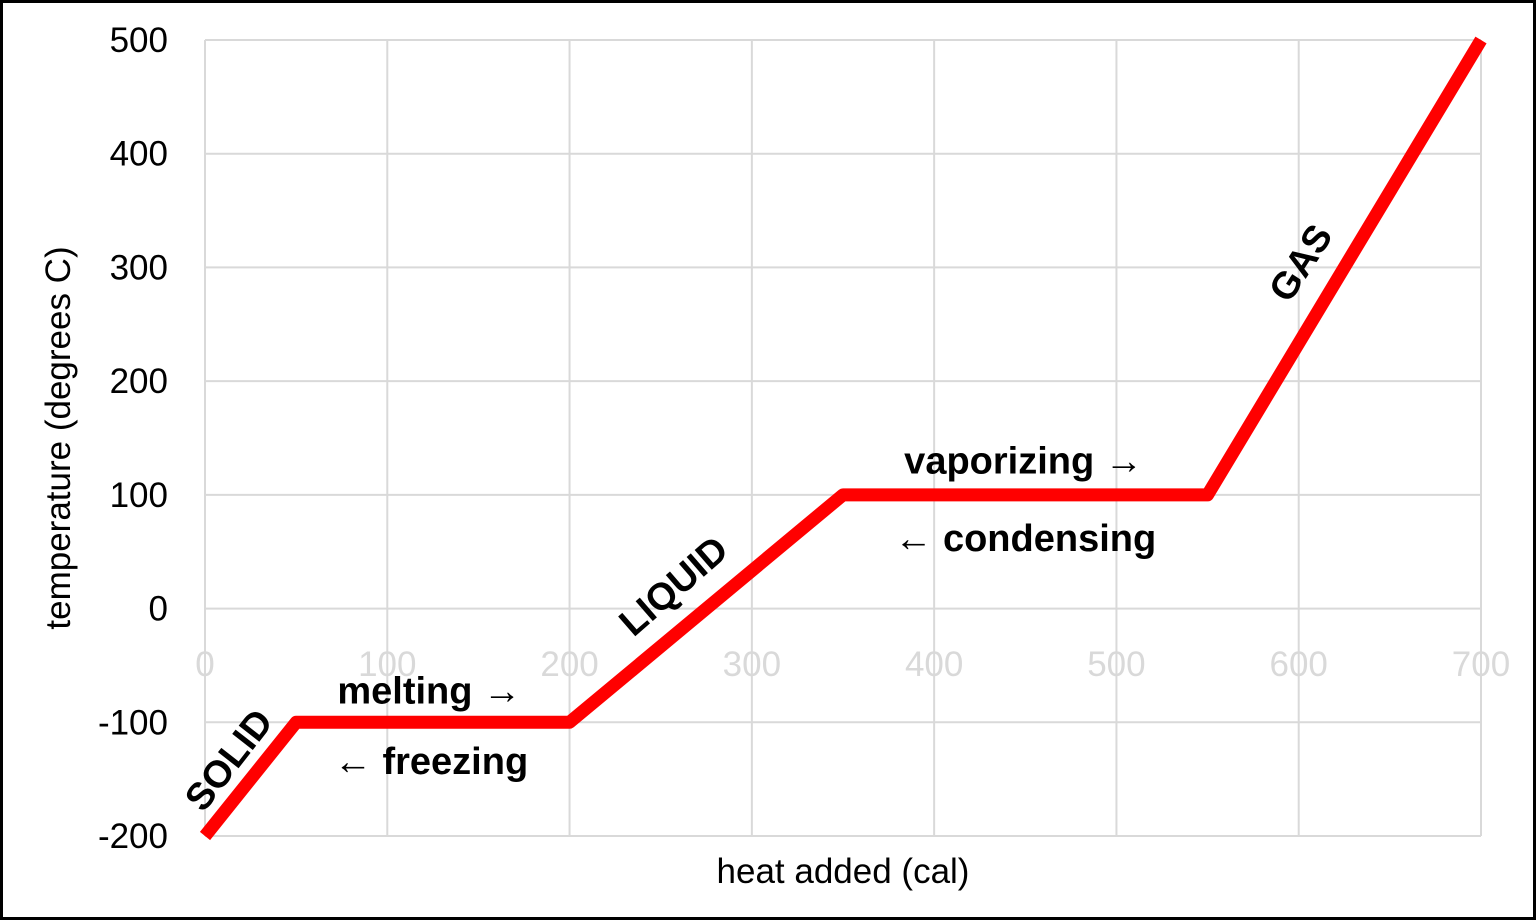 The image size is (1536, 920). What do you see at coordinates (1023, 462) in the screenshot?
I see `annotation-label: vaporizing →` at bounding box center [1023, 462].